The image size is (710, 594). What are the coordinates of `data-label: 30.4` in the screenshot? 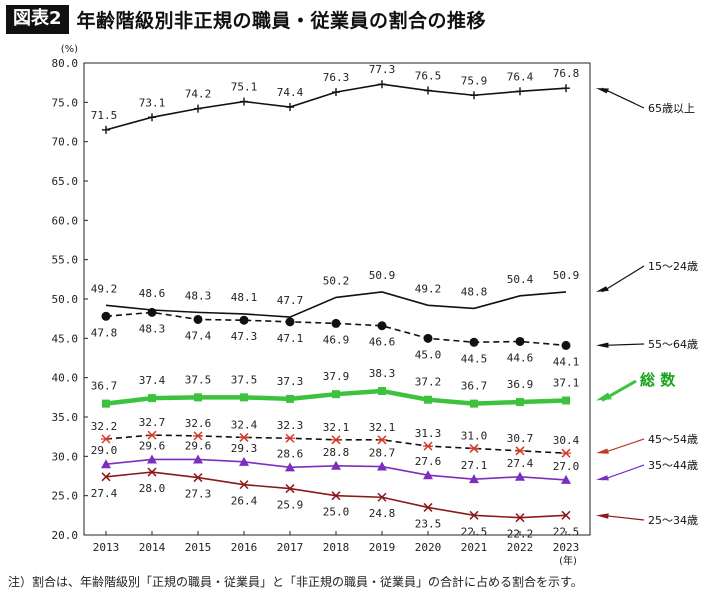 It's located at (566, 440).